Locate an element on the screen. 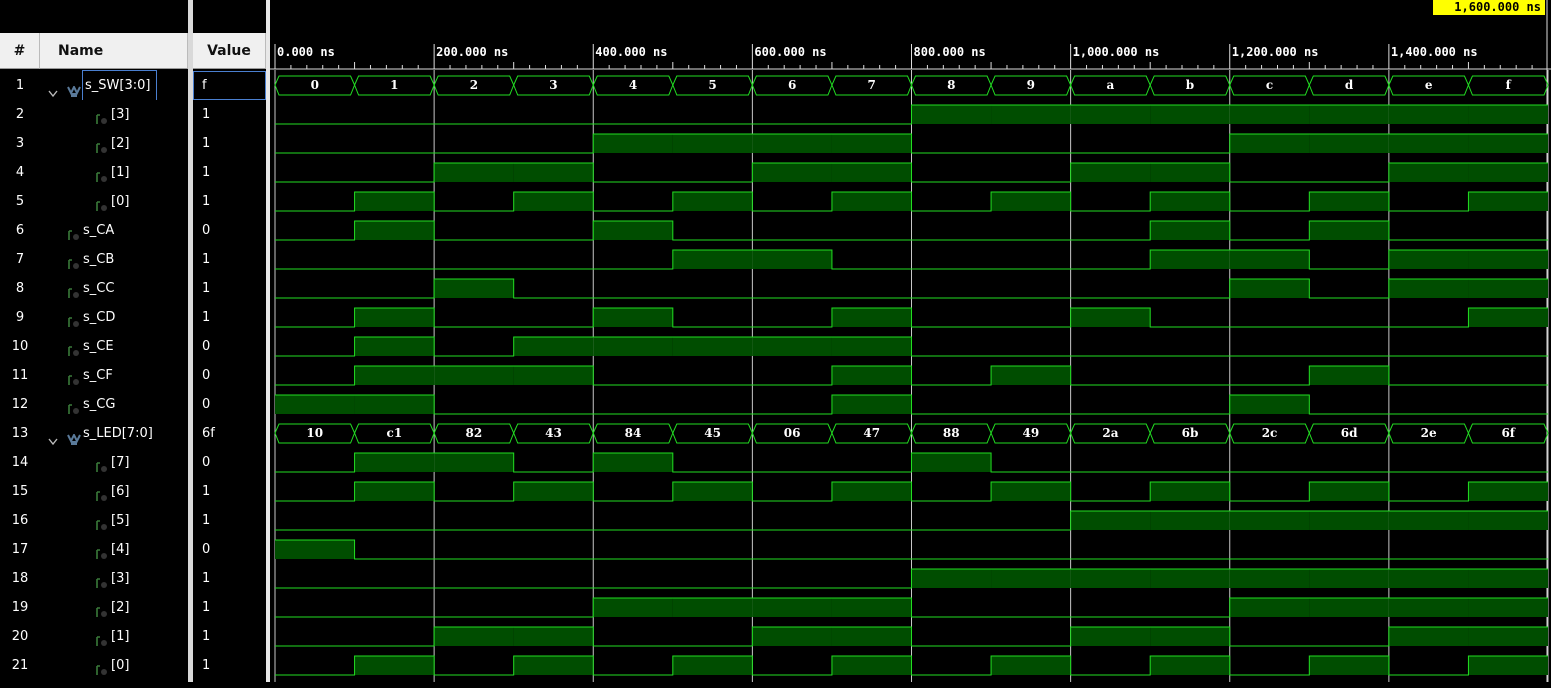  signal-row: 8 s_CC 1 is located at coordinates (133, 288).